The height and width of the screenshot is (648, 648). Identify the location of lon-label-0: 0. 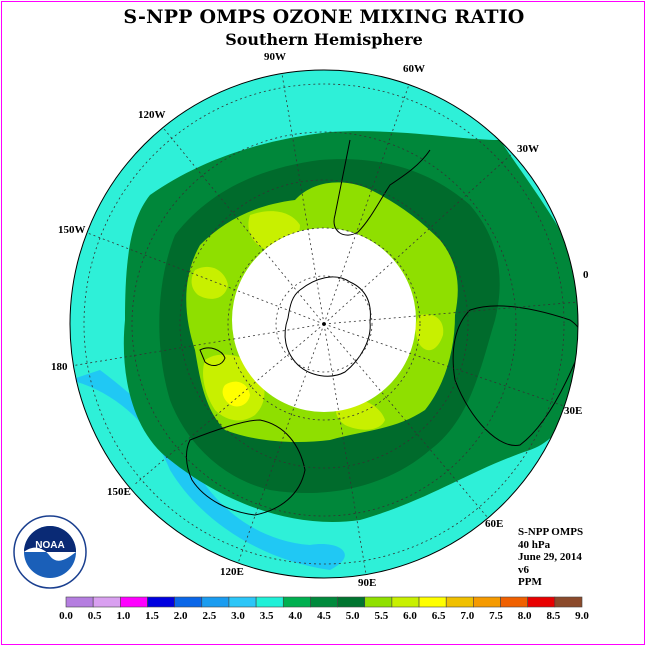
(586, 275).